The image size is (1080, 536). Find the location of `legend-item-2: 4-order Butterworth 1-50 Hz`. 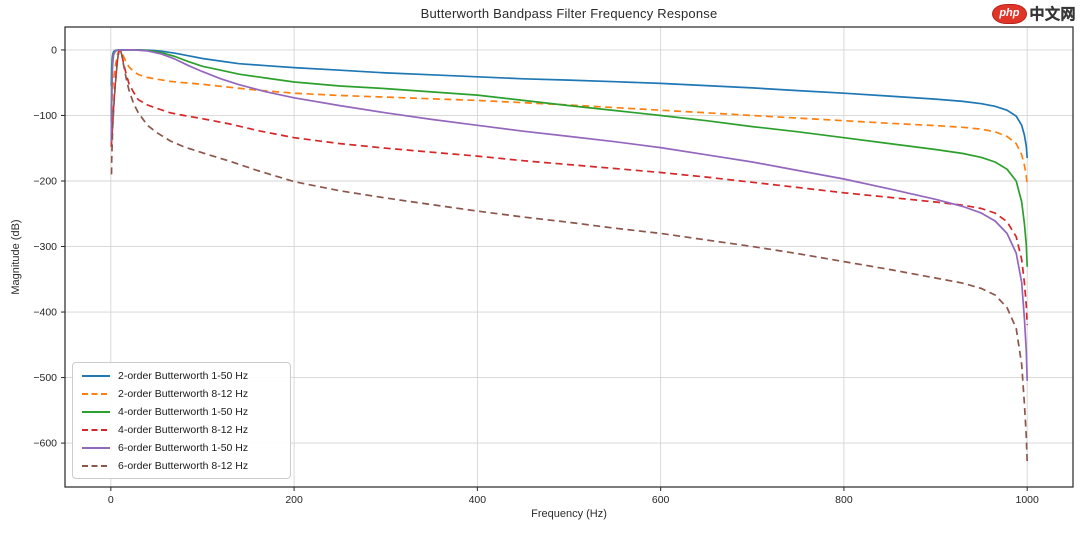

legend-item-2: 4-order Butterworth 1-50 Hz is located at coordinates (181, 412).